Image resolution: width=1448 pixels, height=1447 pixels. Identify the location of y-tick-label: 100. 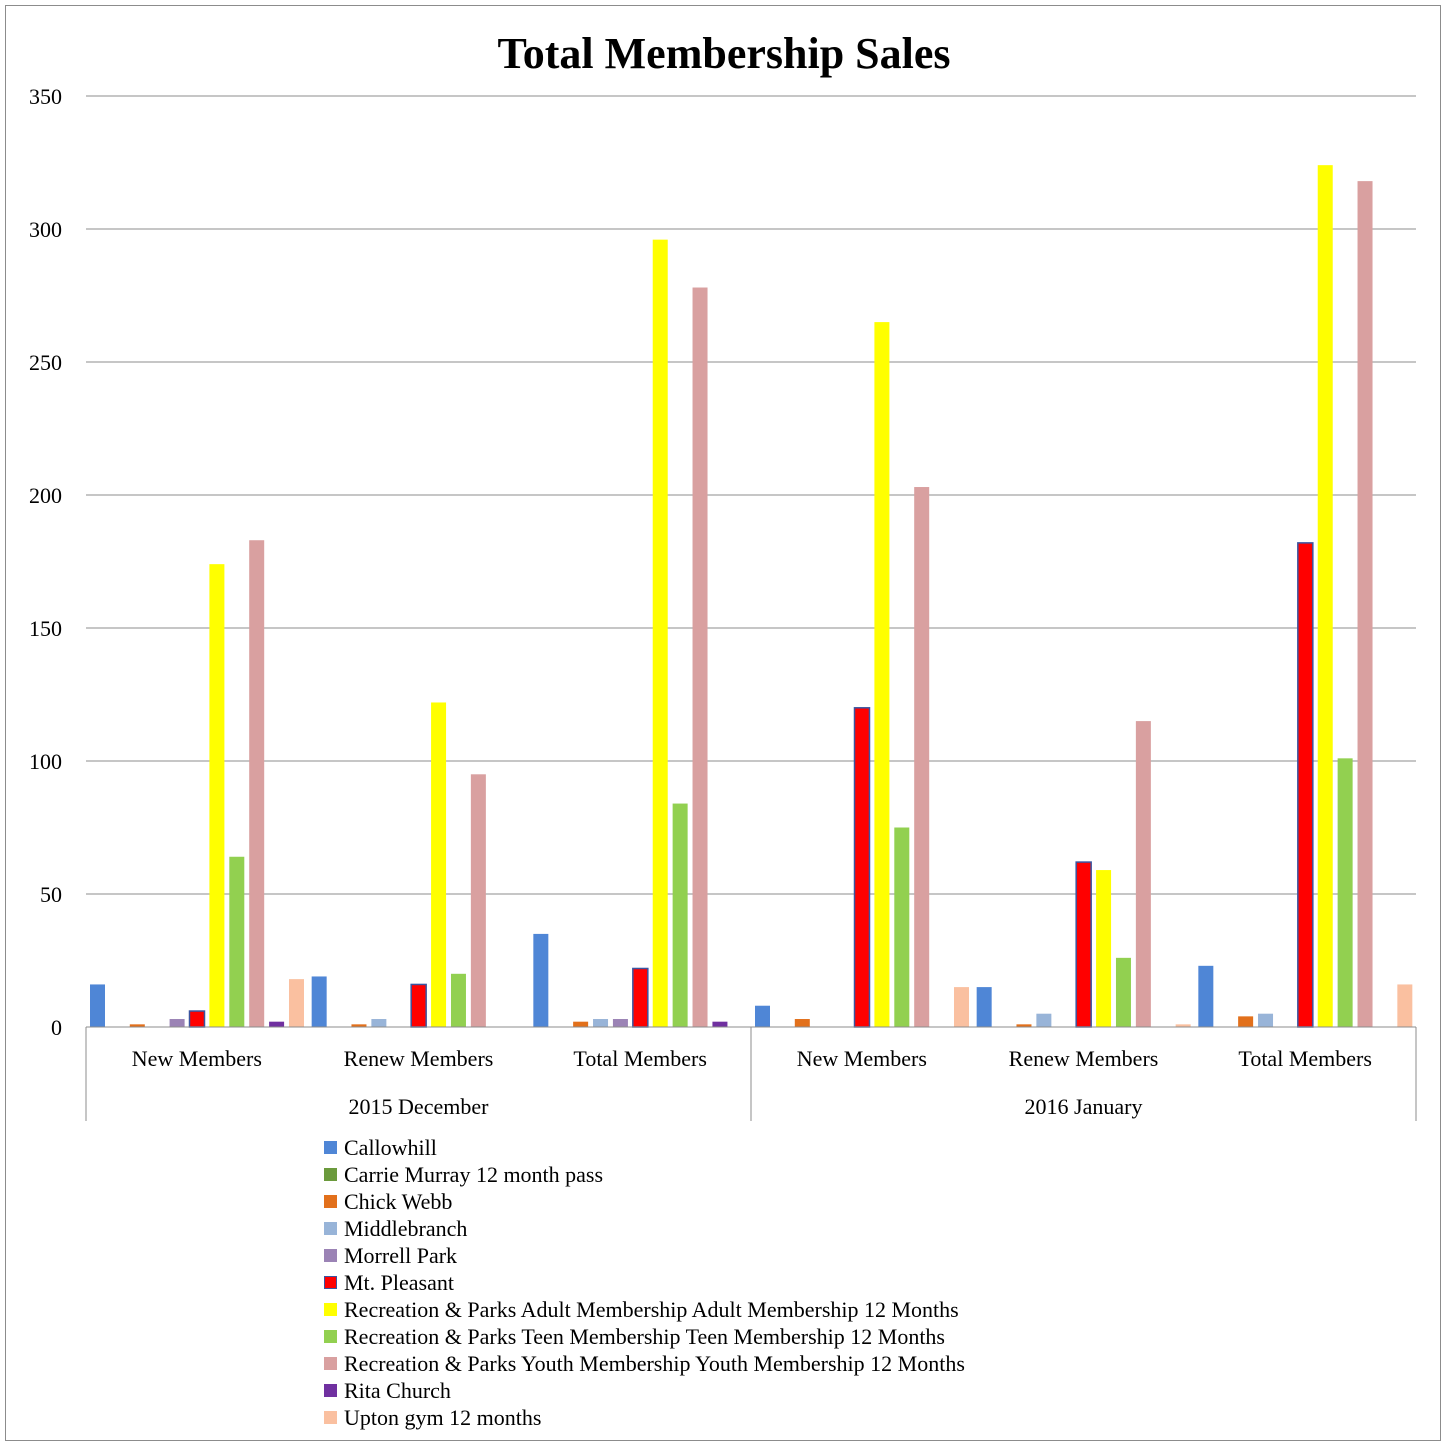
(45, 761).